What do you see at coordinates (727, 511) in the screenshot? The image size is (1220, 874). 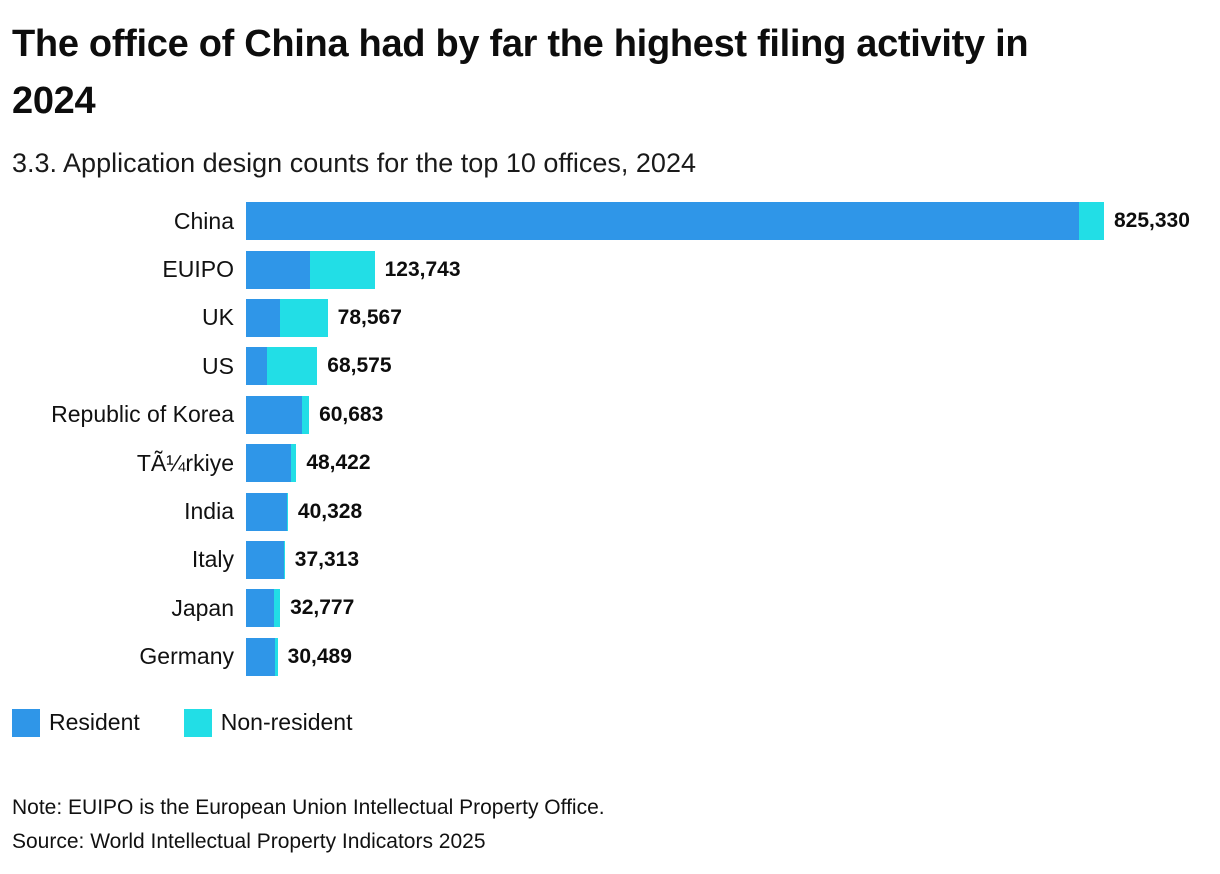 I see `bar-track: 40,328` at bounding box center [727, 511].